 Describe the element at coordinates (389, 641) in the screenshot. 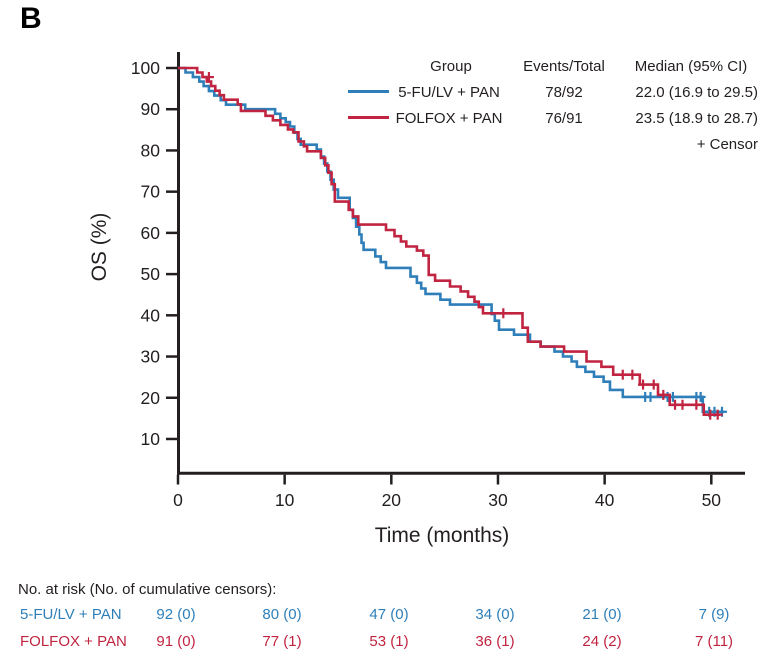

I see `risk-value: 53 (1)` at that location.